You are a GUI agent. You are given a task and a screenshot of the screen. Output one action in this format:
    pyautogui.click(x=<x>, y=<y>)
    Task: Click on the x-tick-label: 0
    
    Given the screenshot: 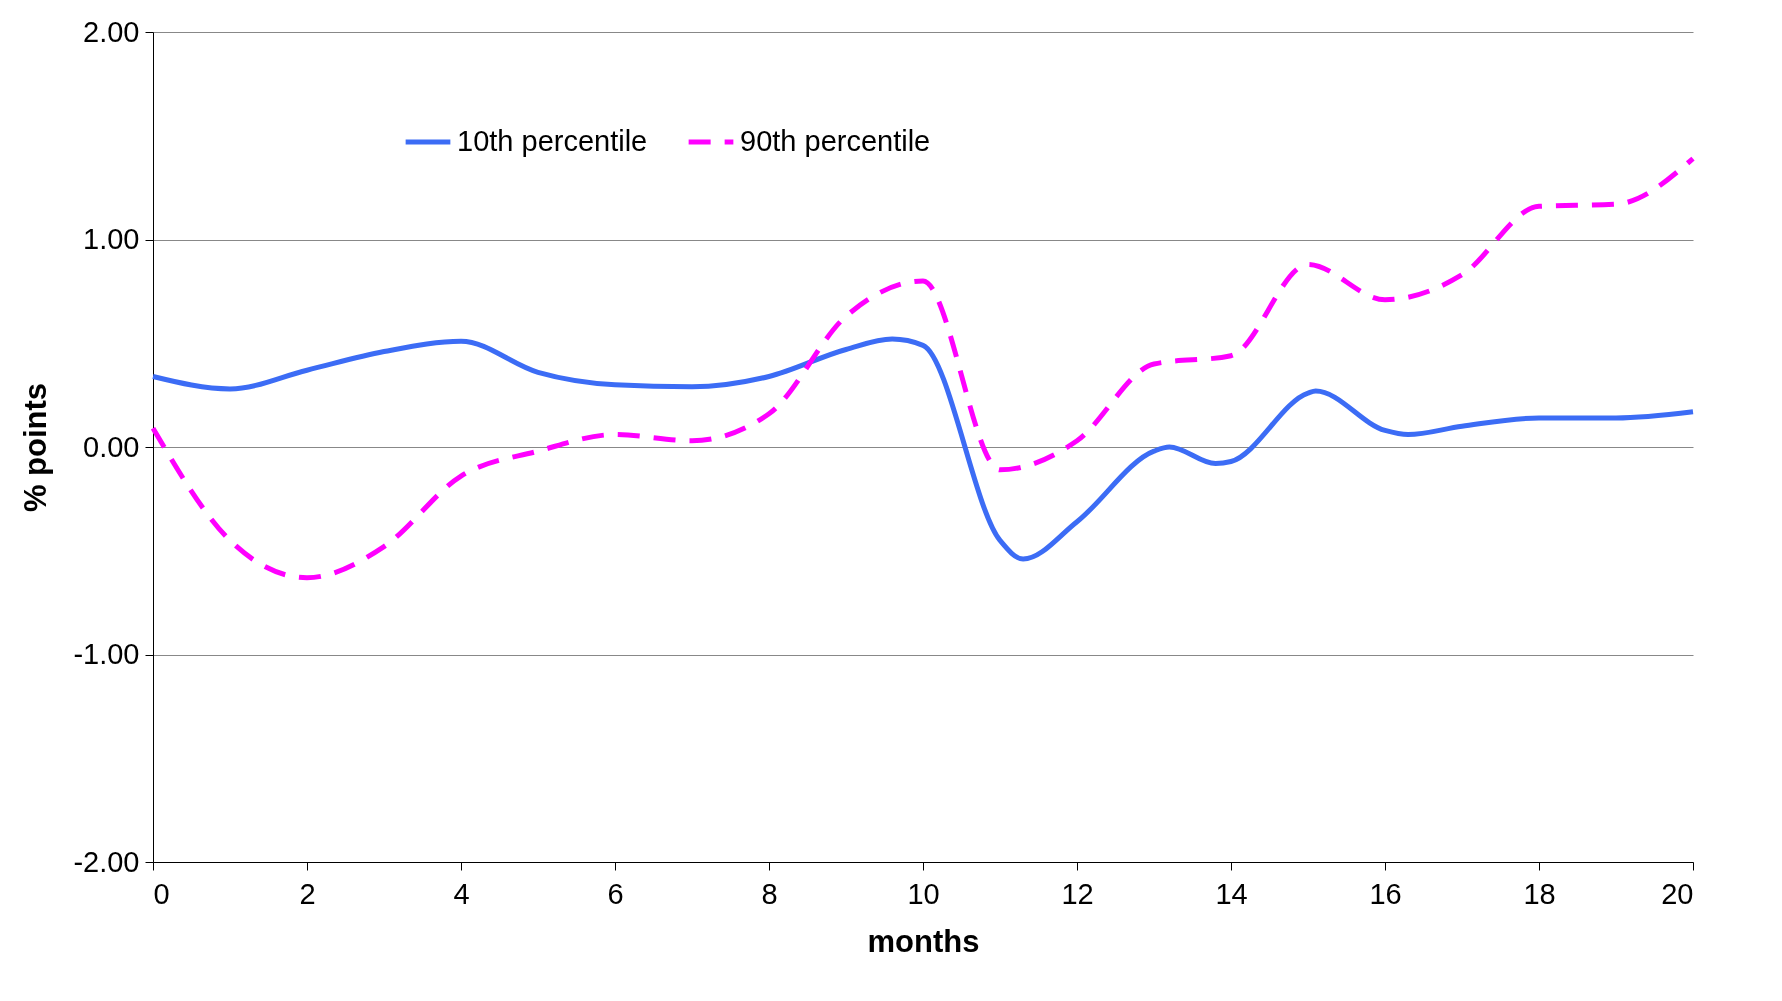 What is the action you would take?
    pyautogui.click(x=161, y=893)
    